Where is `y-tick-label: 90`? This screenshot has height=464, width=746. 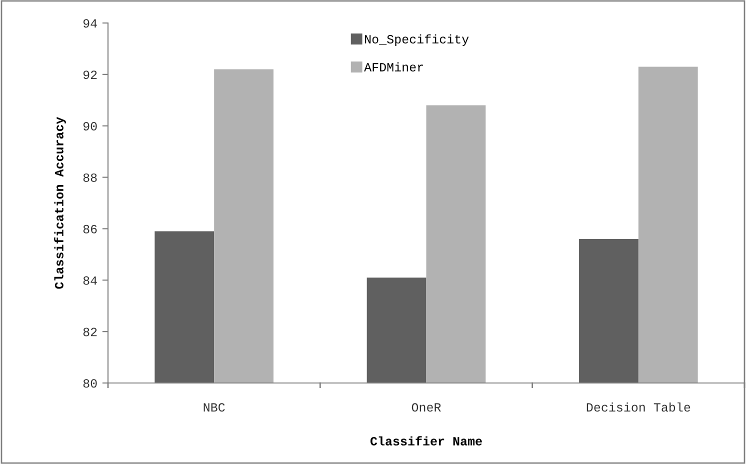 y-tick-label: 90 is located at coordinates (90, 126).